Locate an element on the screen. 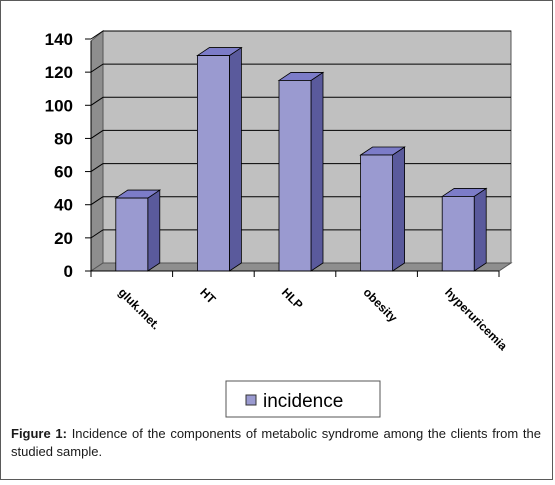  y-tick-label: 0 is located at coordinates (68, 271).